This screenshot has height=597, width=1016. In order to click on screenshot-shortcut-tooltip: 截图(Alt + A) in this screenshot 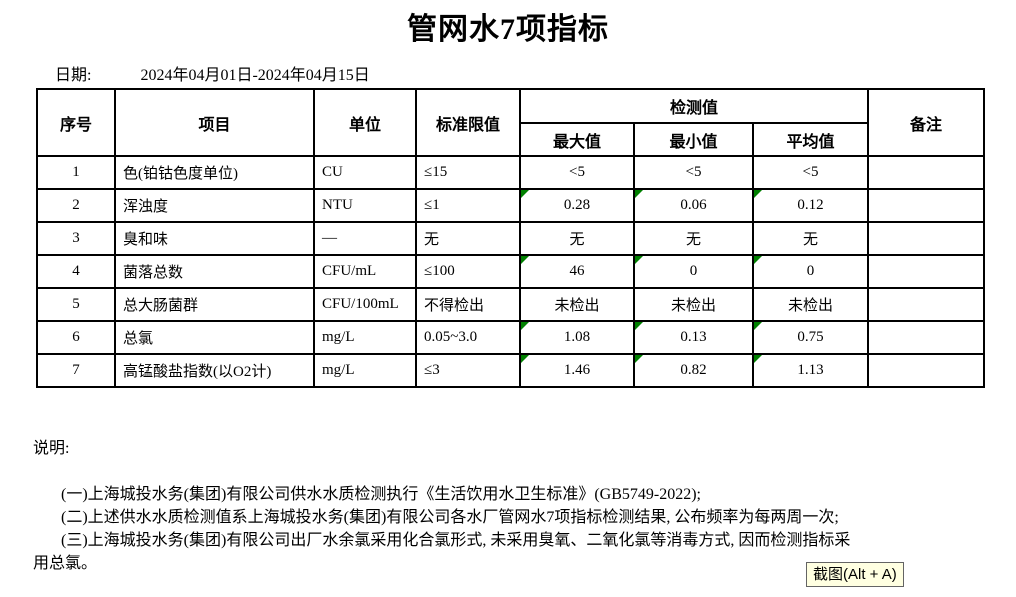, I will do `click(855, 574)`.